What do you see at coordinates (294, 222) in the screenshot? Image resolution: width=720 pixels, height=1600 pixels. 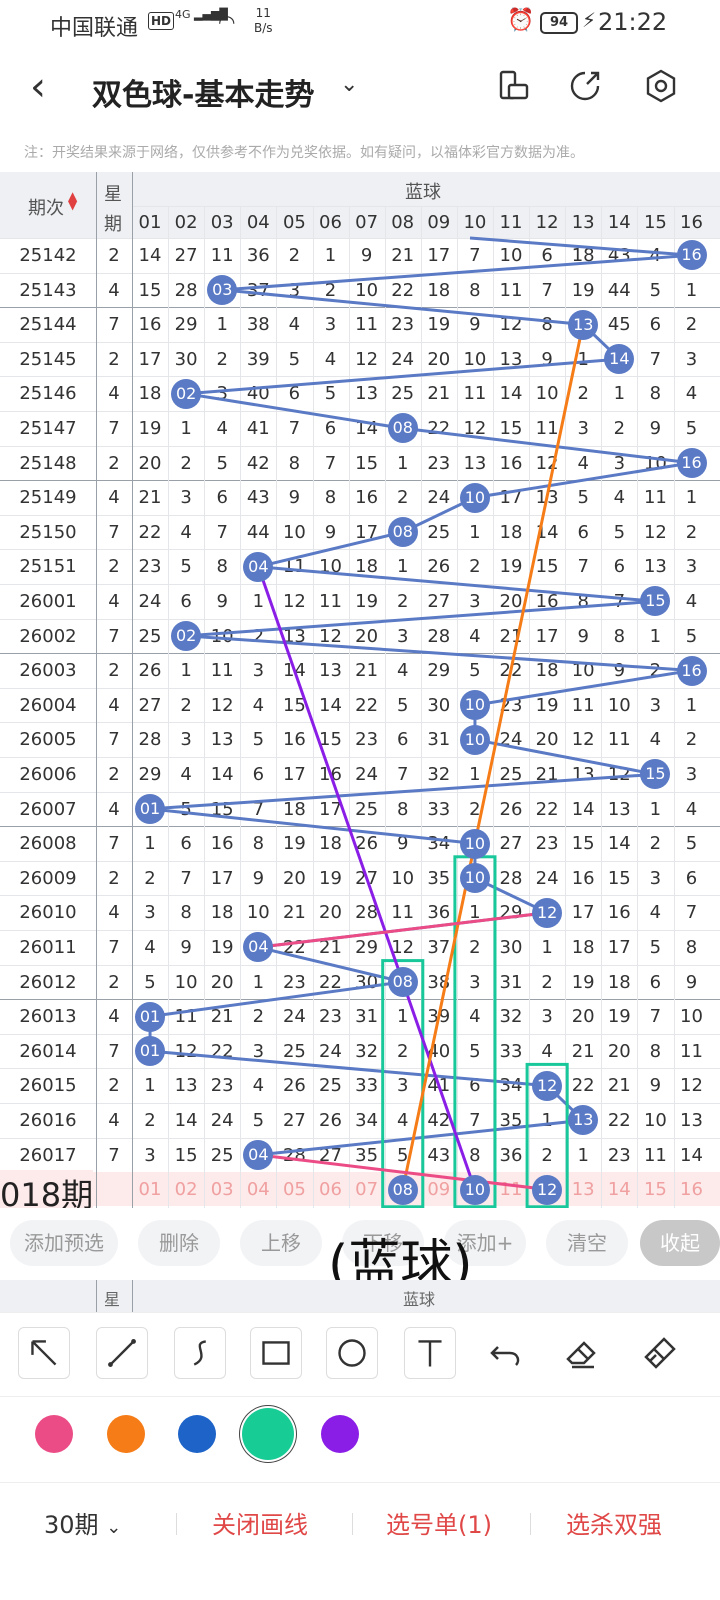 I see `column-header: 05` at bounding box center [294, 222].